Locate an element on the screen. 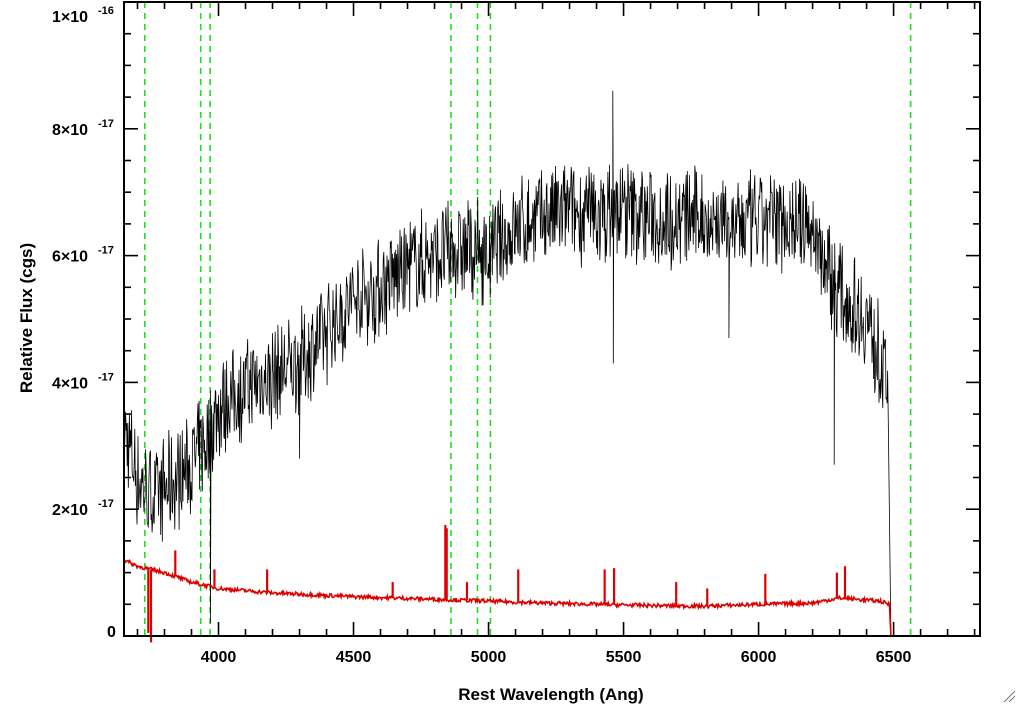  x-tick-label: 4000 is located at coordinates (219, 657).